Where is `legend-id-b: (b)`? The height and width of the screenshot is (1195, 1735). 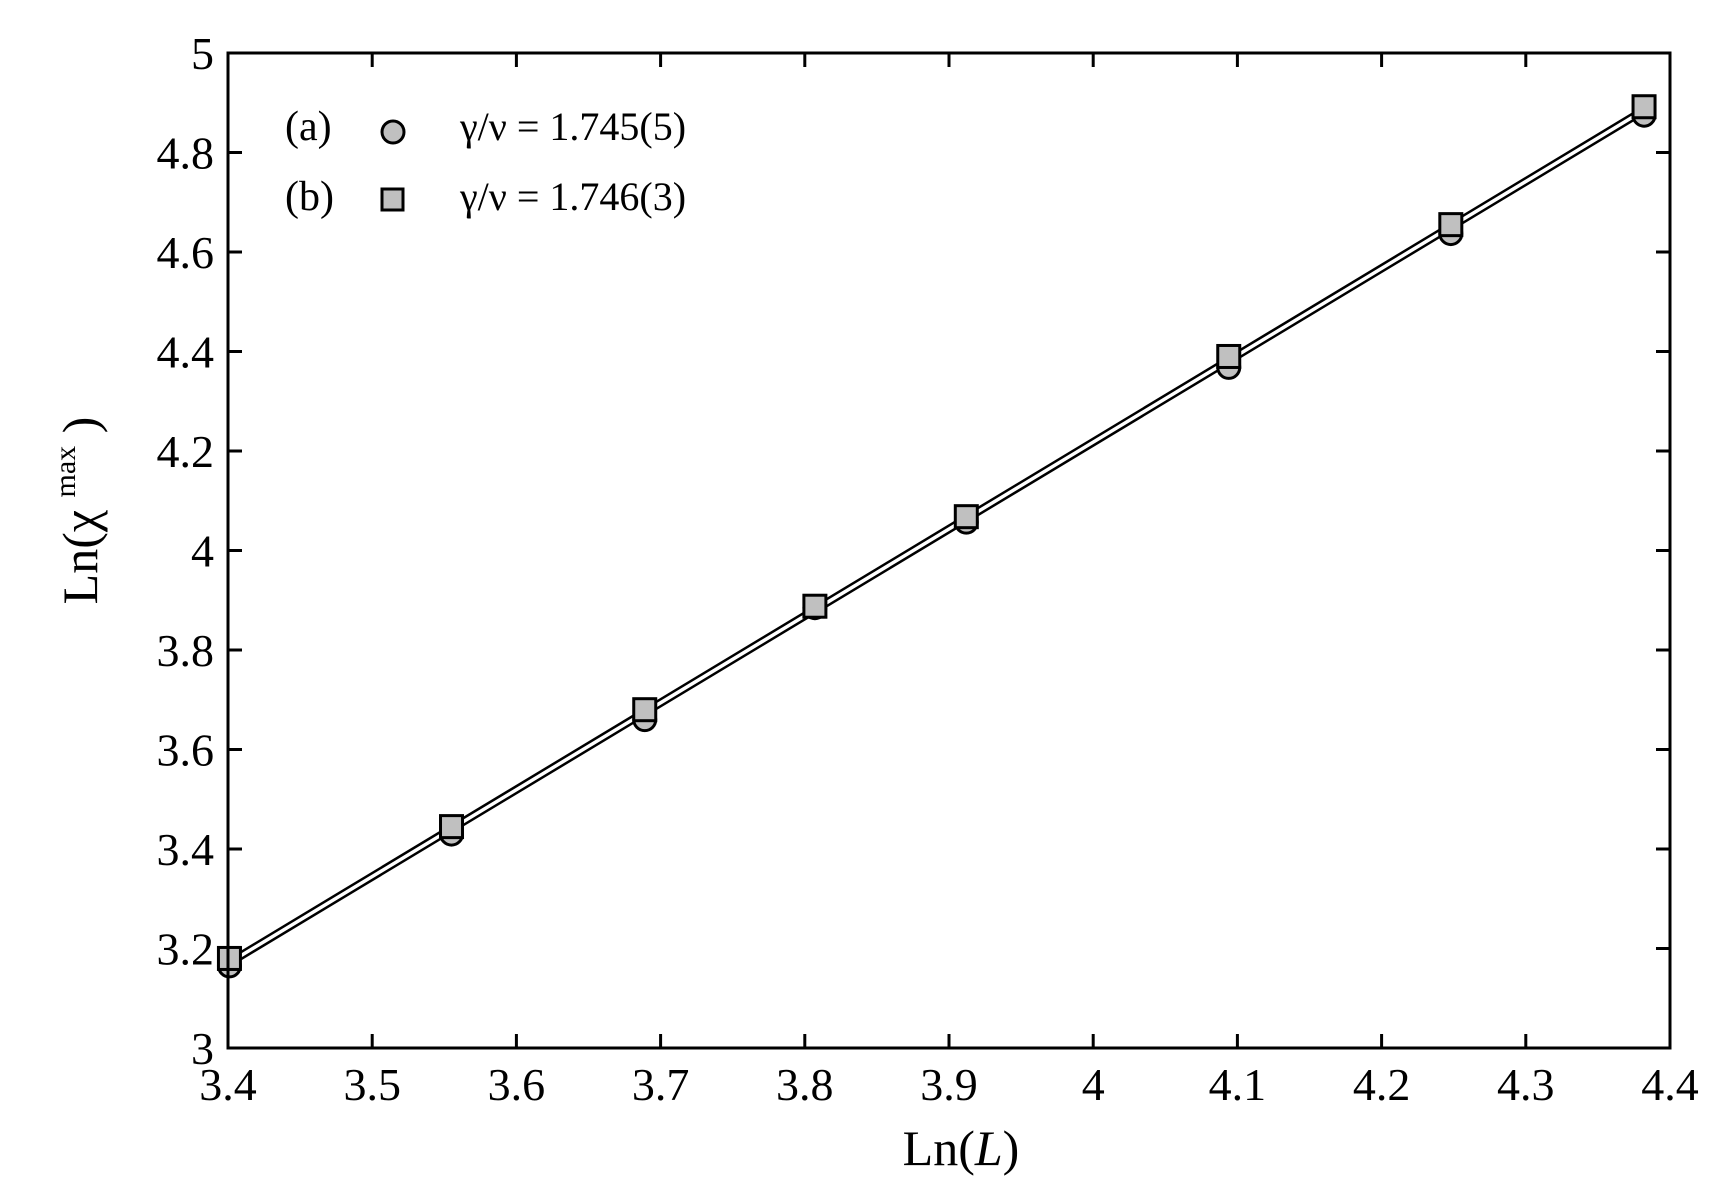 legend-id-b: (b) is located at coordinates (309, 197).